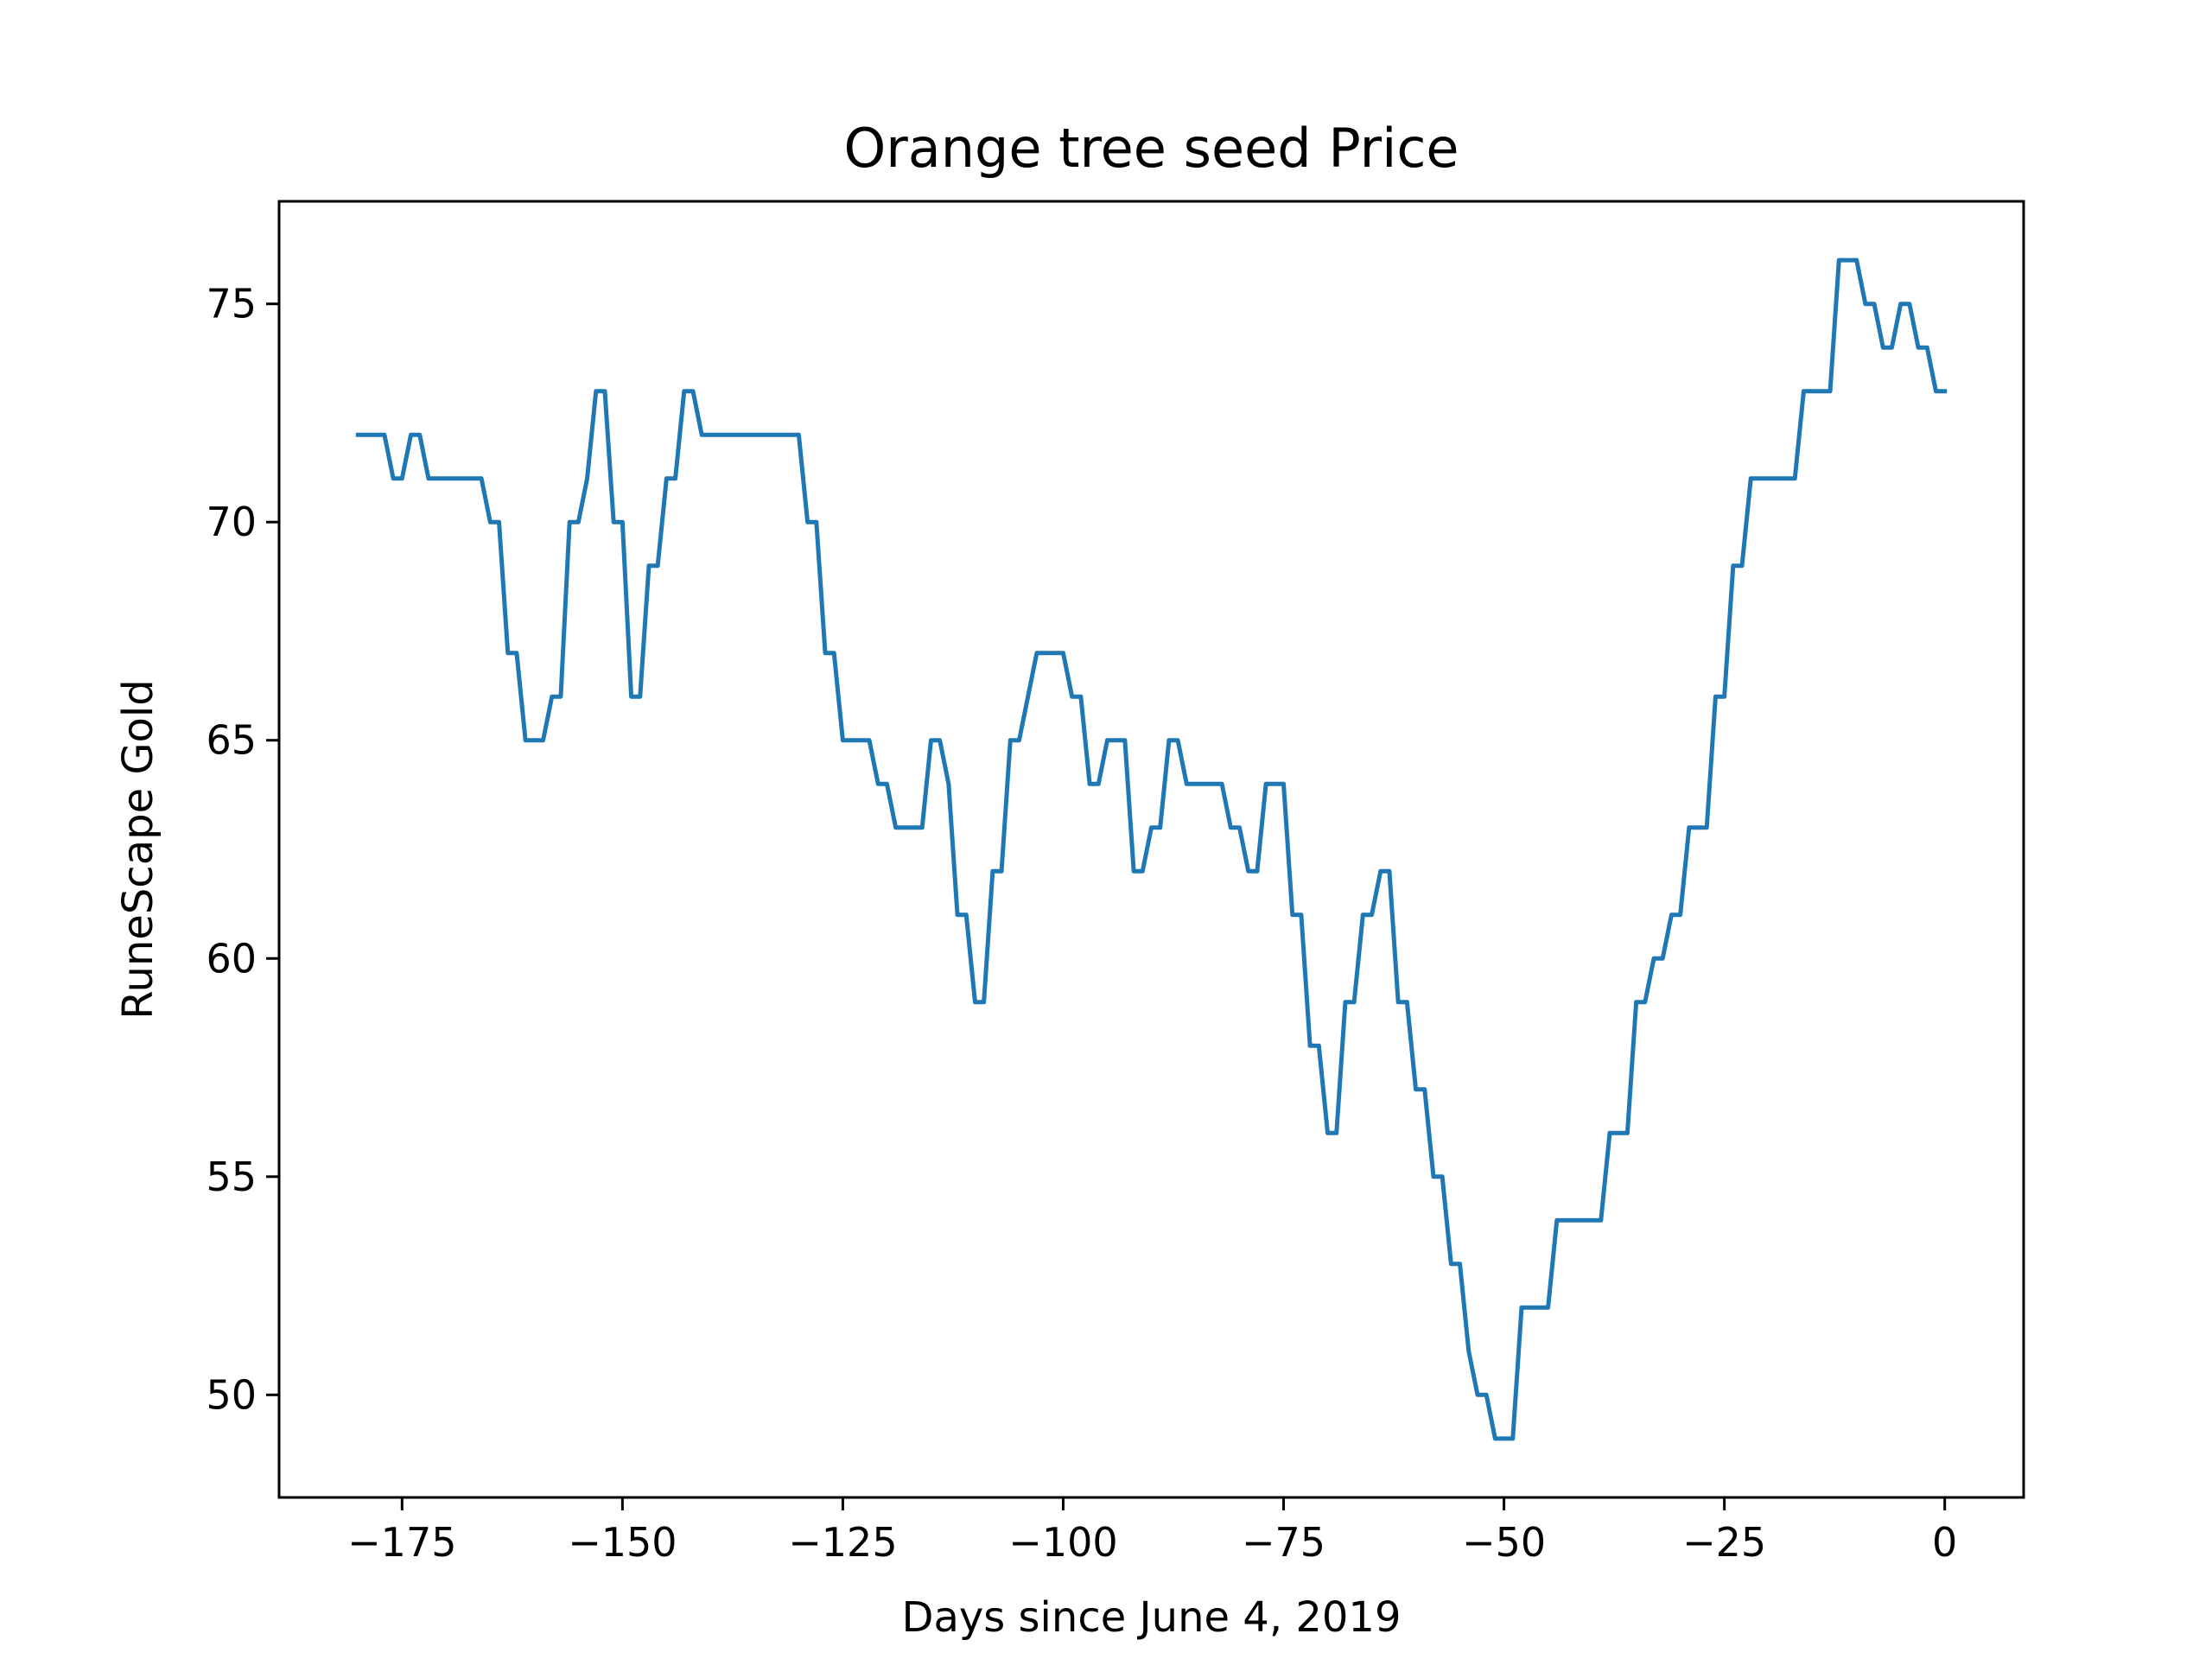  Describe the element at coordinates (1724, 1542) in the screenshot. I see `x-tick-label: −25` at that location.